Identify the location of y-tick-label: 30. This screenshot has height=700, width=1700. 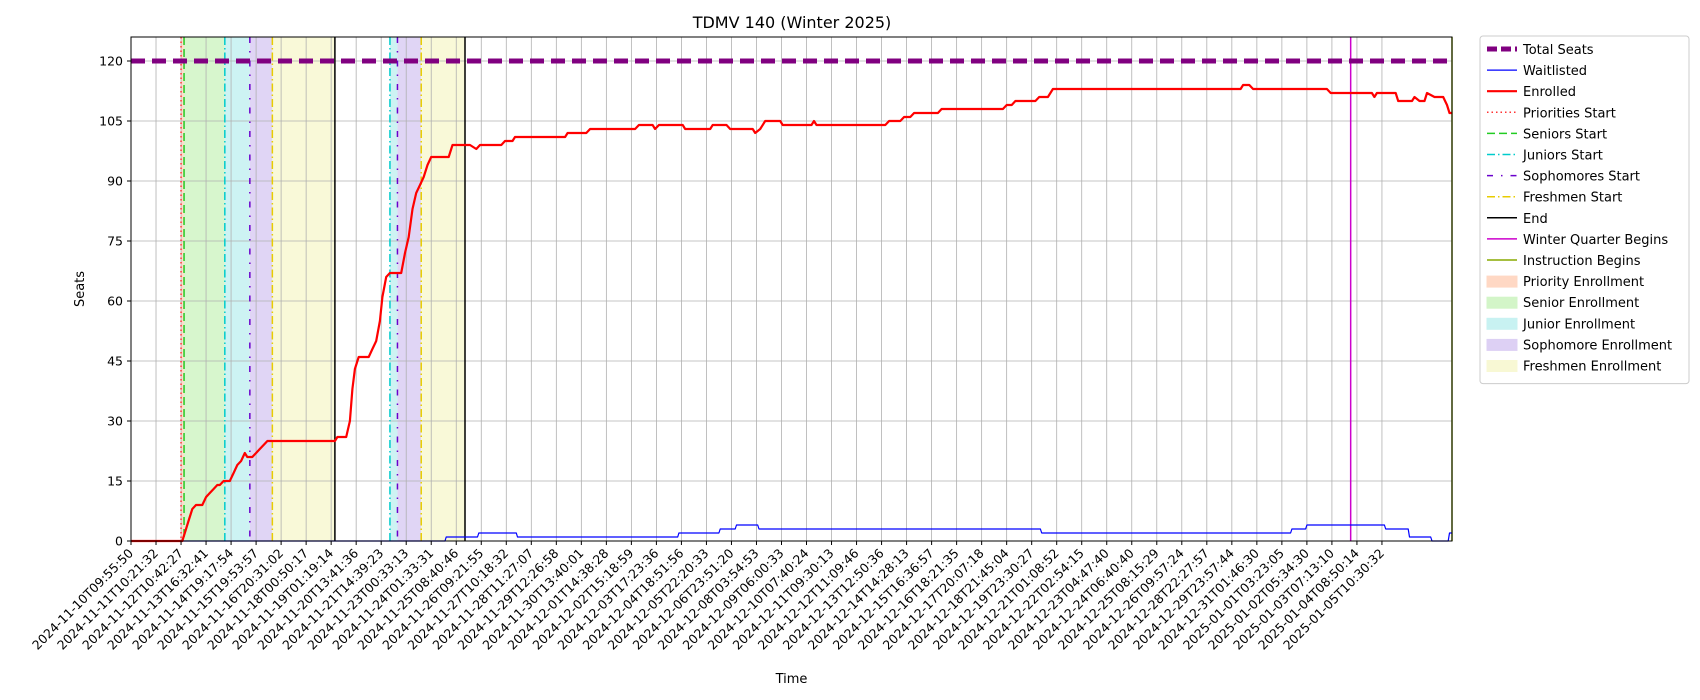
(115, 421).